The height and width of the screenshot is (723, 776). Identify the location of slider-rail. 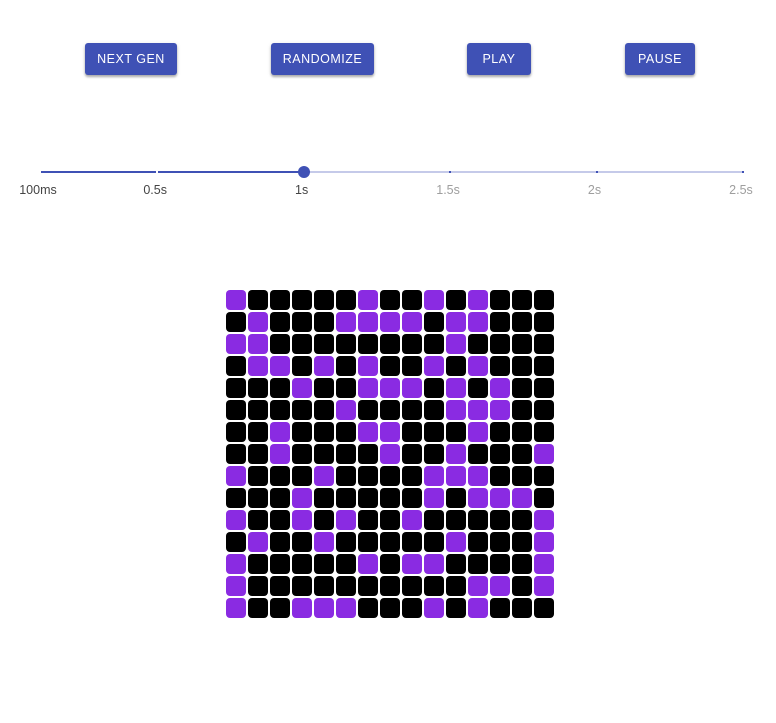
(391, 172).